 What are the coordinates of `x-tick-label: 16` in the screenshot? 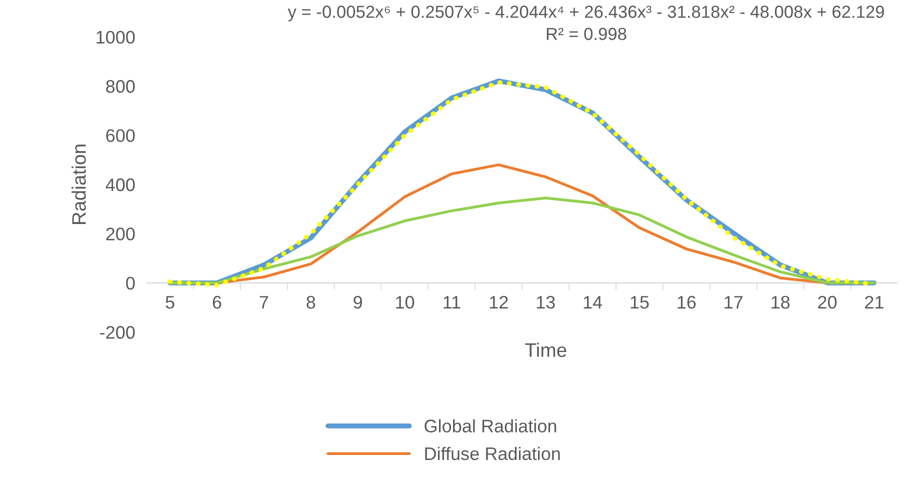 It's located at (687, 302).